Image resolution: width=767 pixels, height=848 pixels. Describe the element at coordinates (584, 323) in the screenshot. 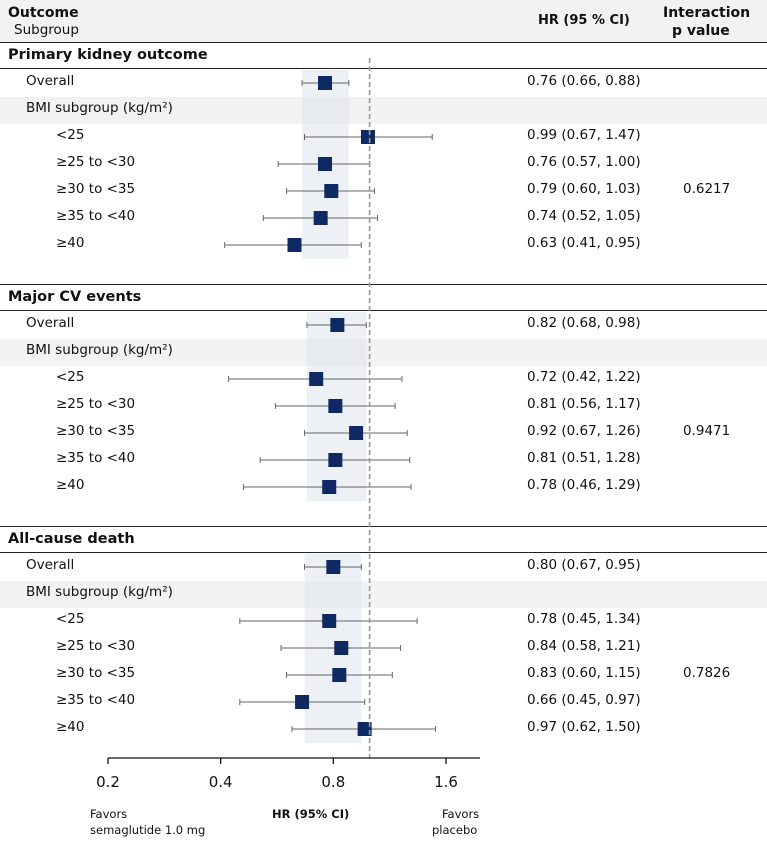

I see `row-hr-text: 0.82 (0.68, 0.98)` at that location.